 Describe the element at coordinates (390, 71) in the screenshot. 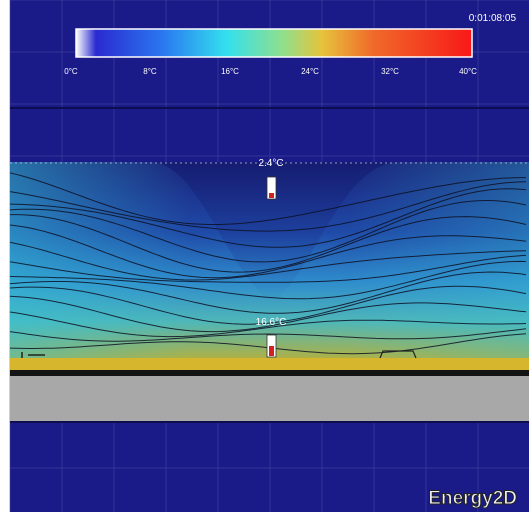

I see `scale-tick-4: 32°C` at that location.